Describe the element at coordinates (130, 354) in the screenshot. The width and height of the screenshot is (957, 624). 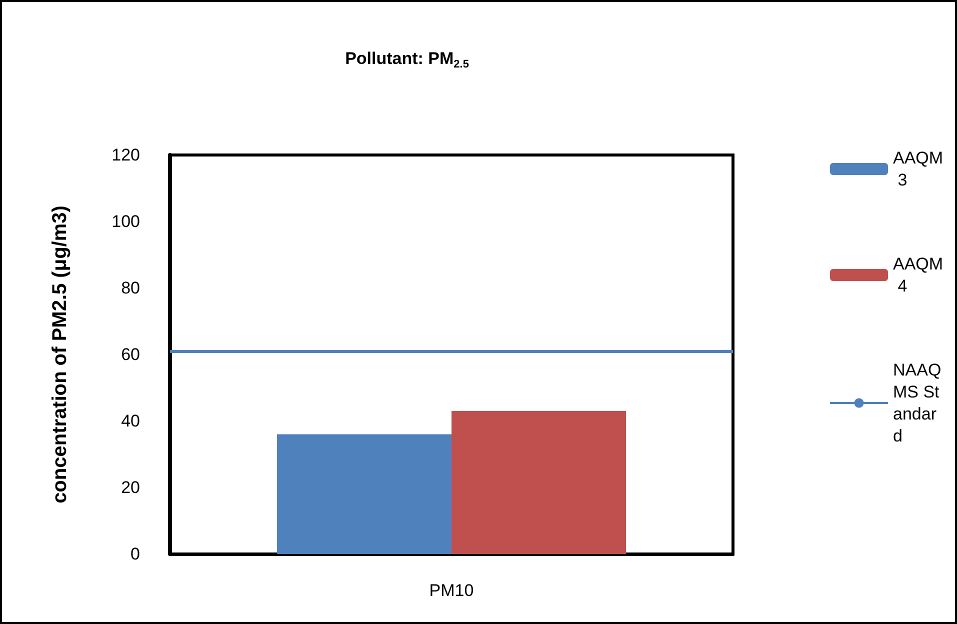
I see `y-tick-label: 60` at that location.